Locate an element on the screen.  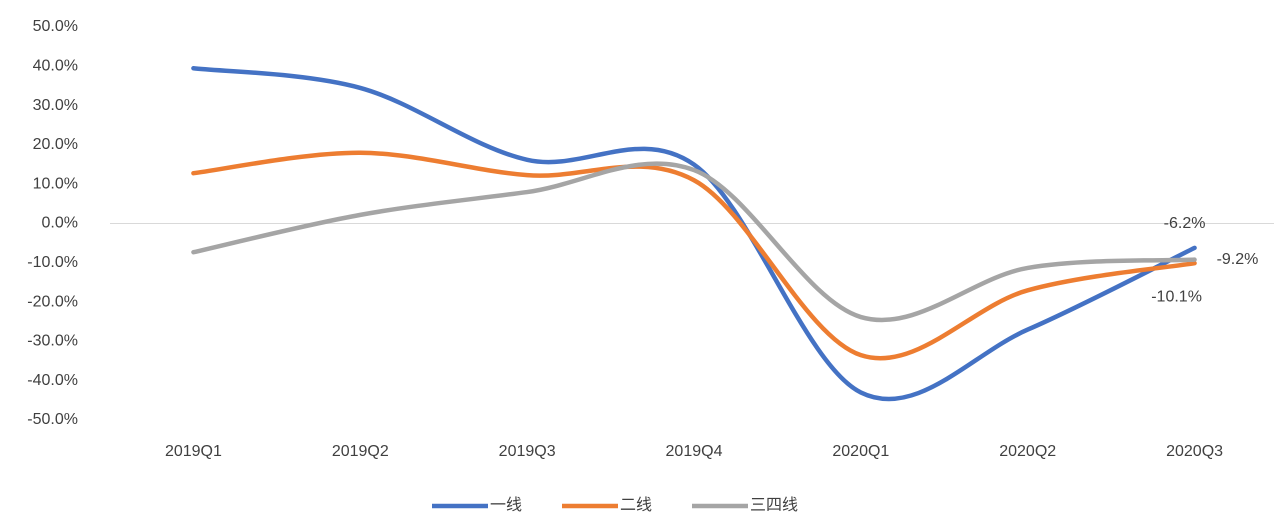
data-label: -6.2% is located at coordinates (1185, 223).